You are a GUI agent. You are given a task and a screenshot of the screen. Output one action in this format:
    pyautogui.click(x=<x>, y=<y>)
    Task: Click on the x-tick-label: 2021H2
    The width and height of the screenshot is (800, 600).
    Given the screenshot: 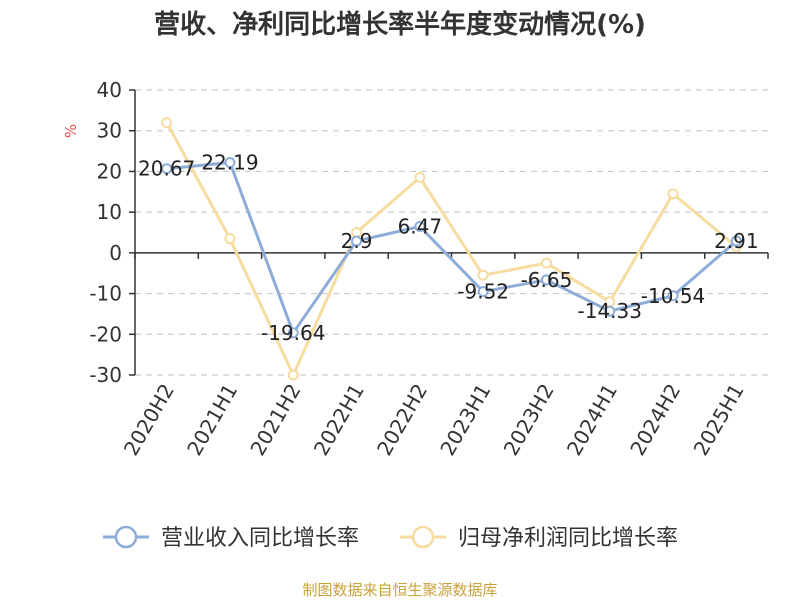 What is the action you would take?
    pyautogui.click(x=275, y=420)
    